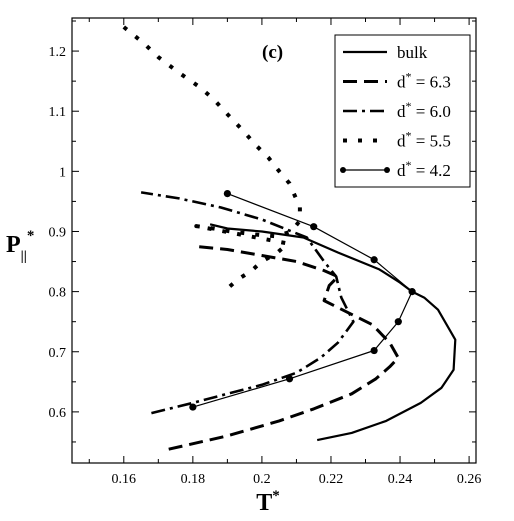 The image size is (514, 521). I want to click on y-tick-label: 0.8, so click(58, 293).